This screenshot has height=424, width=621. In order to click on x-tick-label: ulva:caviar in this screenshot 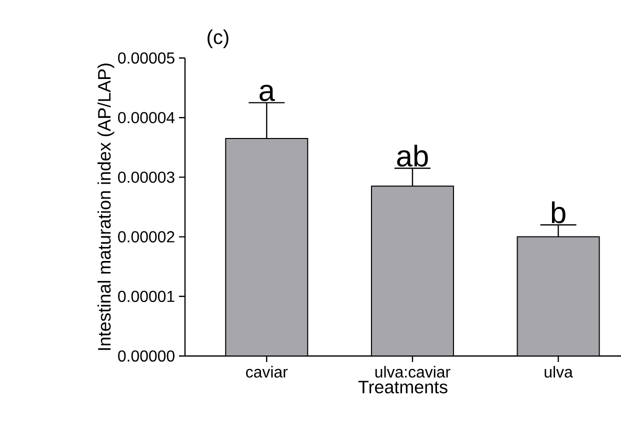, I will do `click(412, 372)`.